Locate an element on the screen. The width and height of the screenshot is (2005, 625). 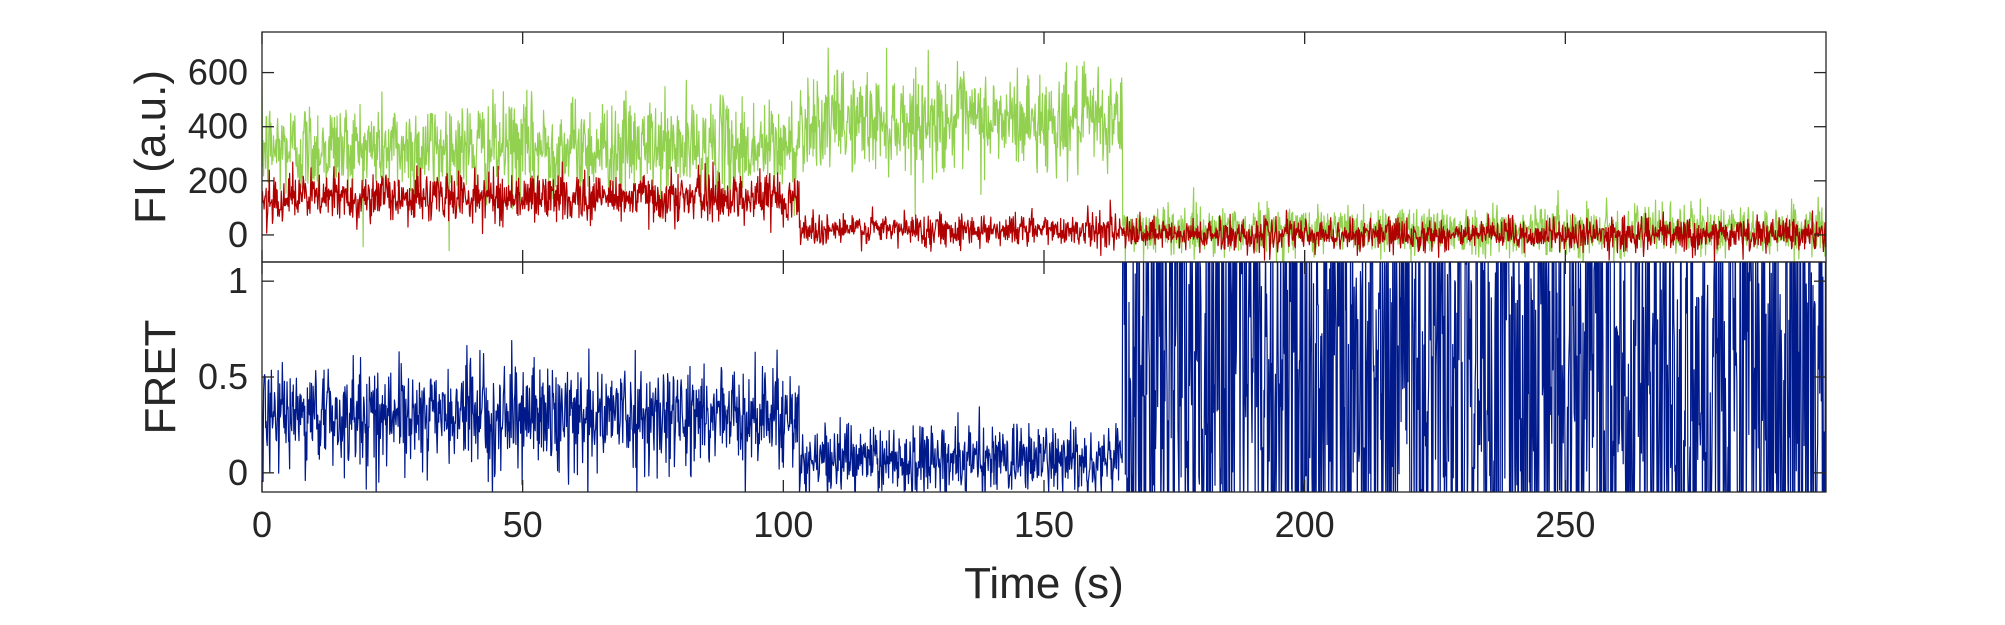
fret-y-tick-label: 1 is located at coordinates (238, 280).